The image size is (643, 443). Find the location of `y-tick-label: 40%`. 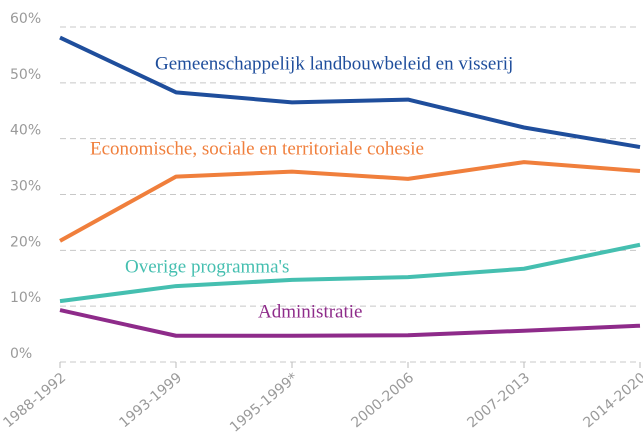

y-tick-label: 40% is located at coordinates (25, 131).